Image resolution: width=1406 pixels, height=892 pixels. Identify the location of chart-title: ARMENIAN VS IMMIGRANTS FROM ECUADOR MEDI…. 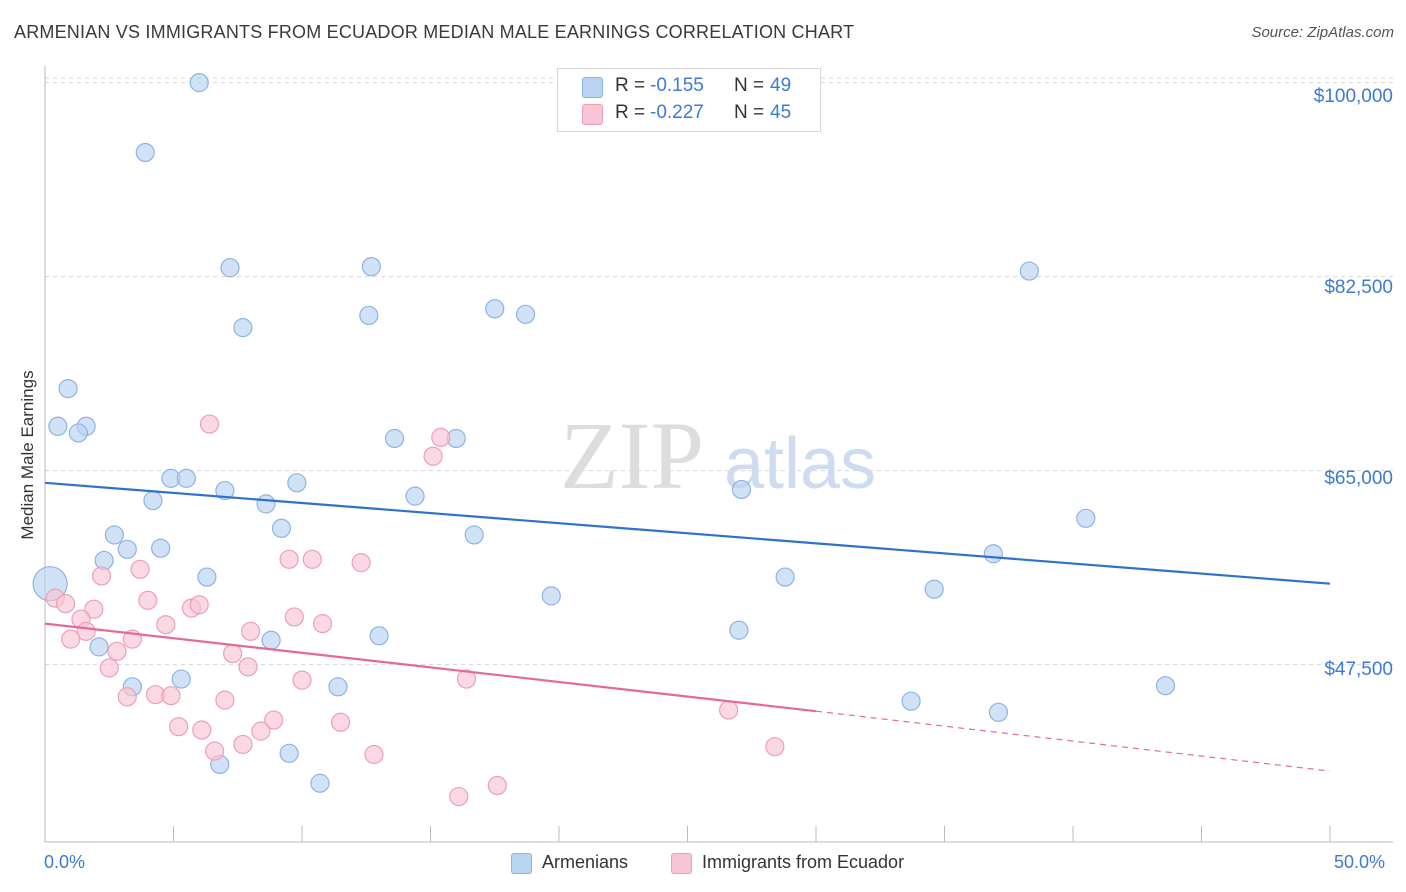
(434, 32).